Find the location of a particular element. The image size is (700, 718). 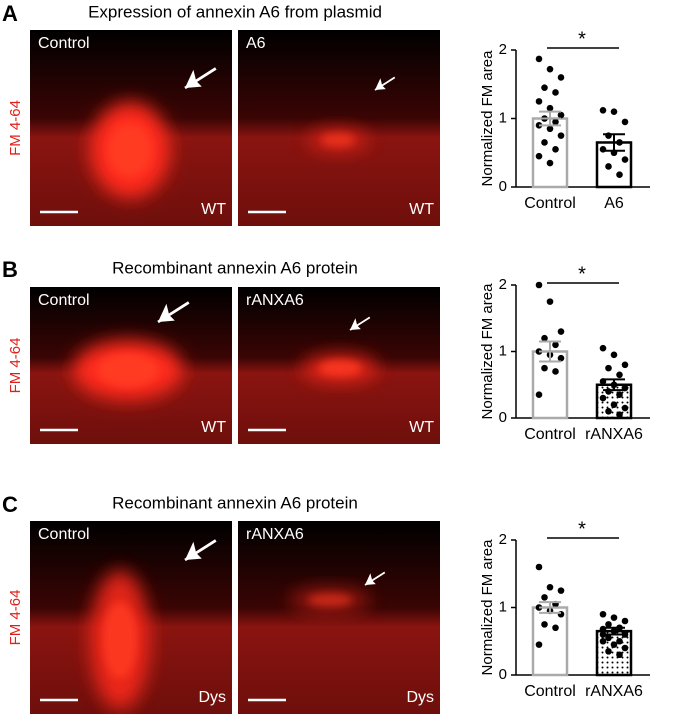

panel-heading: Expression of annexin A6 from plasmid is located at coordinates (235, 11).